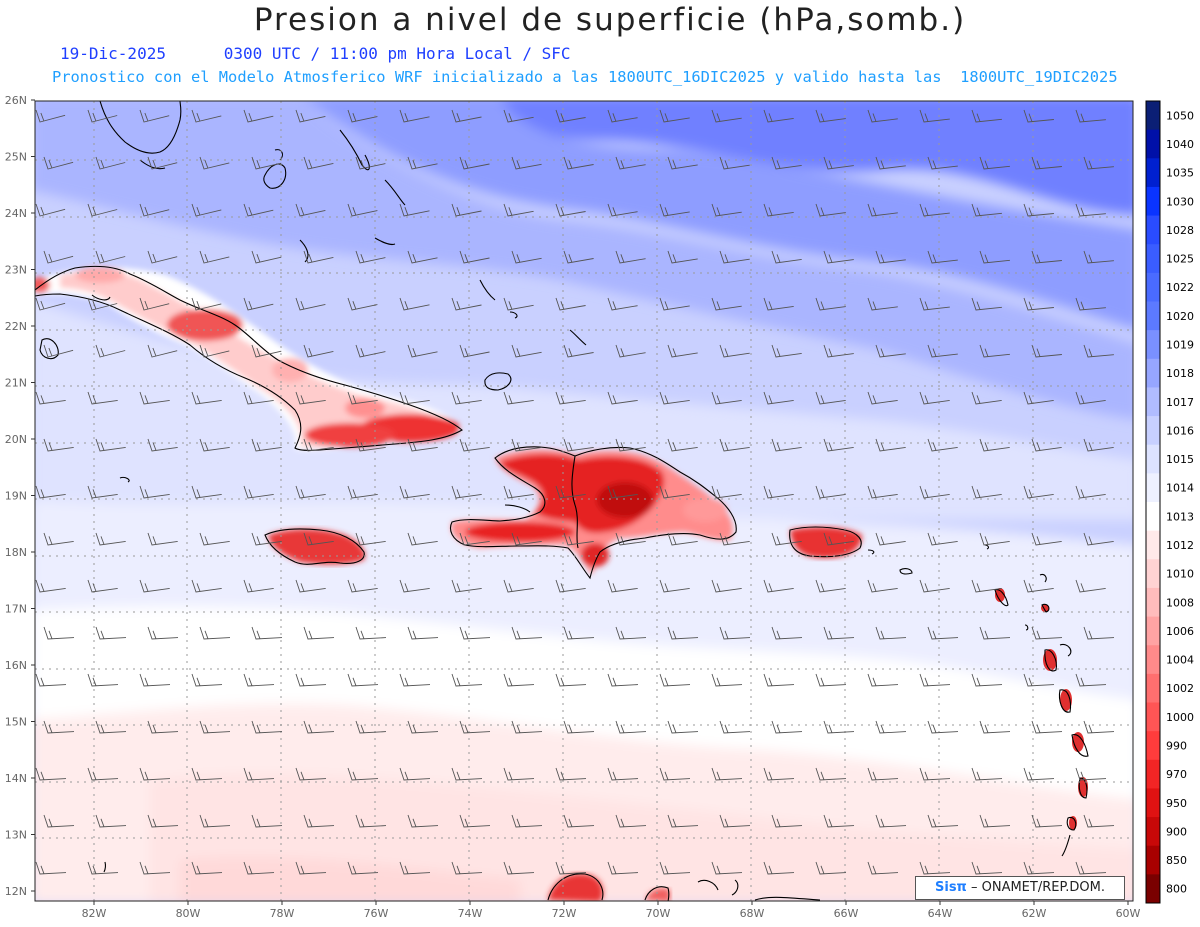  Describe the element at coordinates (1180, 660) in the screenshot. I see `colorbar-label-1004: 1004` at that location.